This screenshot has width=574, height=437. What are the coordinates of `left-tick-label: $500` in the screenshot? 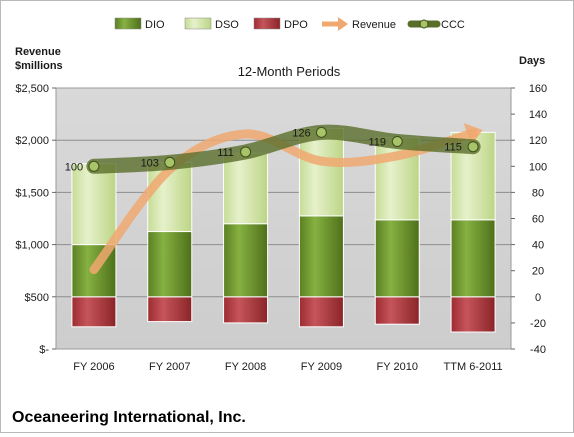 It's located at (37, 298).